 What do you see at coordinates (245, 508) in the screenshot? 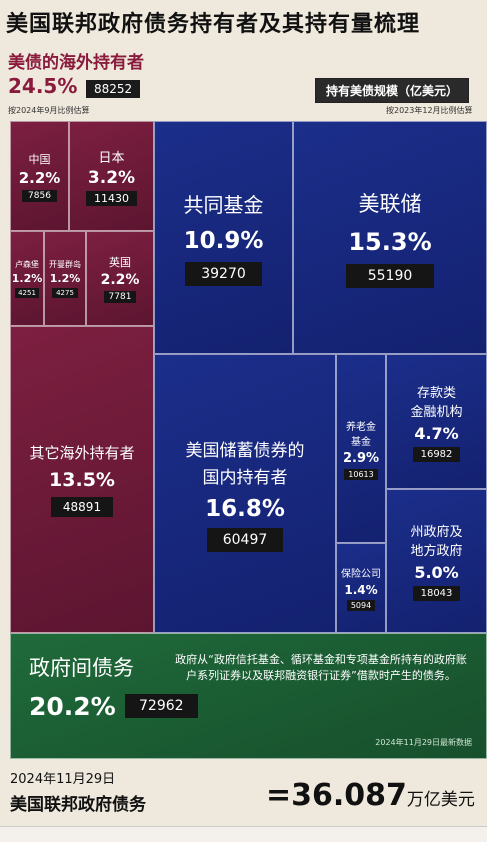
I see `savings-pct: 16.8%` at bounding box center [245, 508].